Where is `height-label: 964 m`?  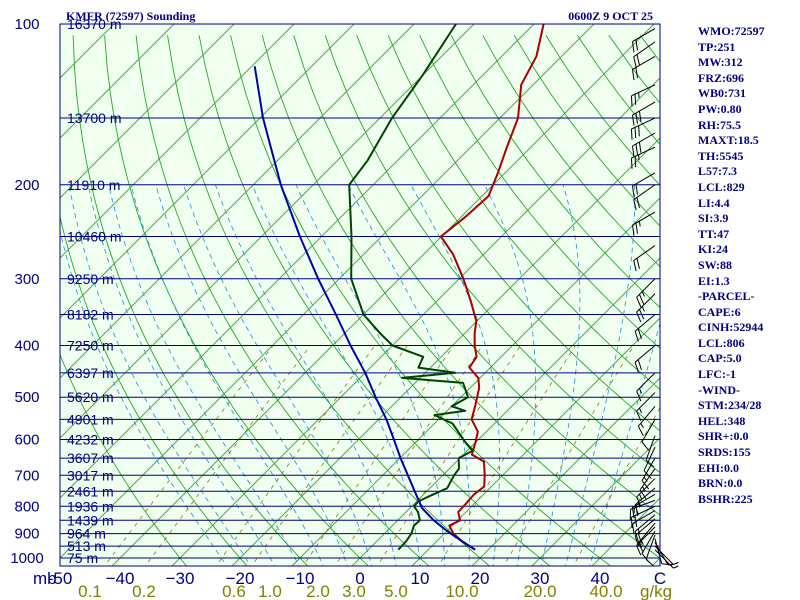 height-label: 964 m is located at coordinates (86, 534).